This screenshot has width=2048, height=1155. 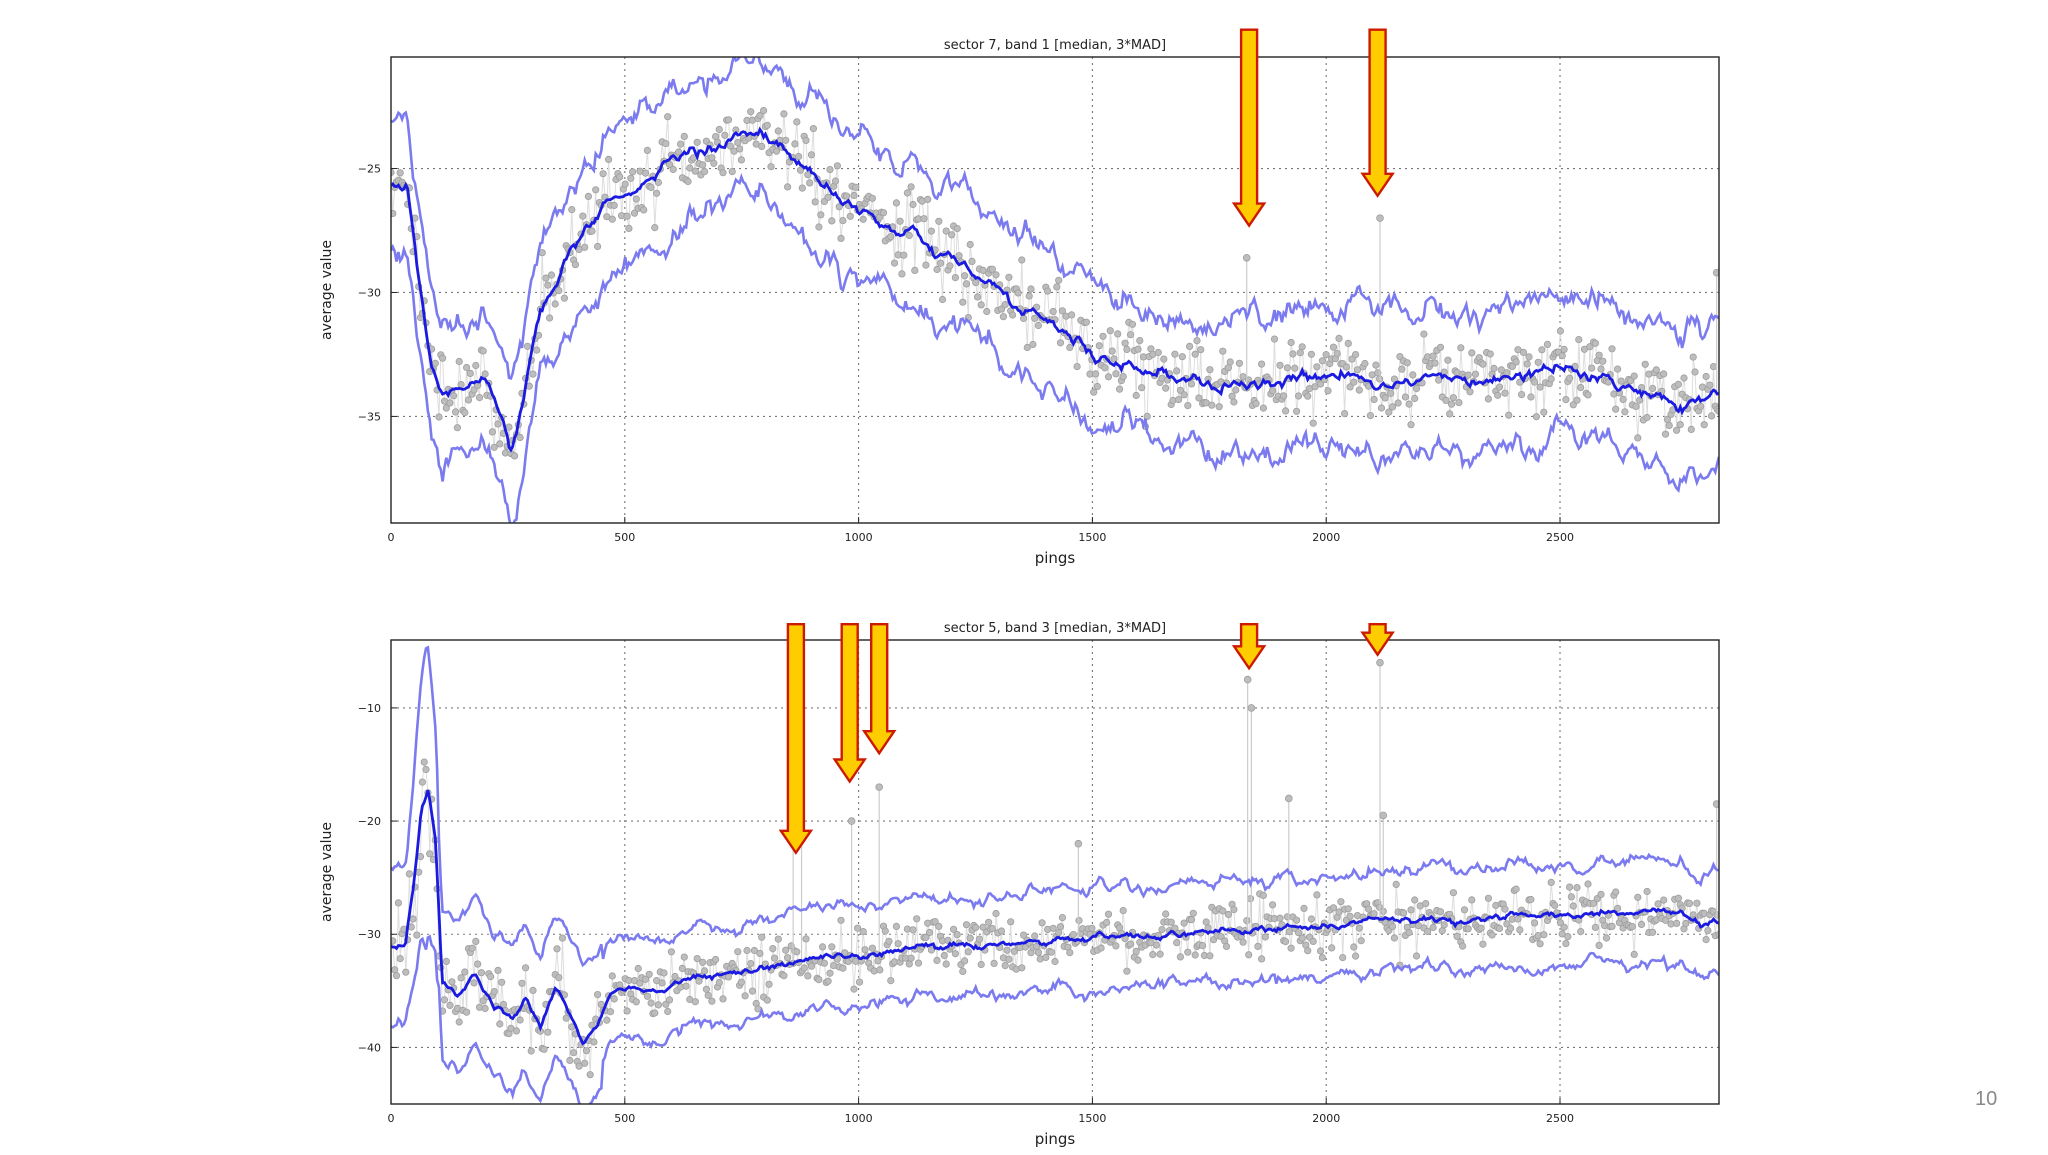 I want to click on x-tick-label: 2500, so click(x=1560, y=537).